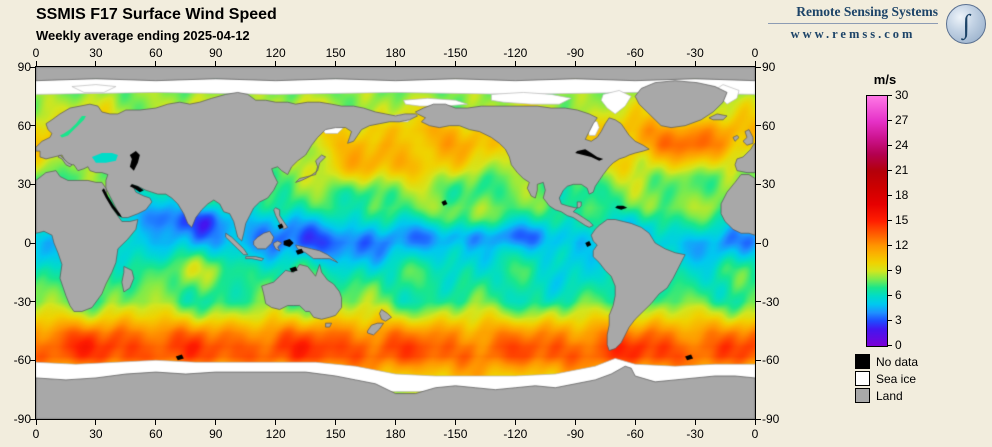  What do you see at coordinates (897, 361) in the screenshot?
I see `legend-label: No data` at bounding box center [897, 361].